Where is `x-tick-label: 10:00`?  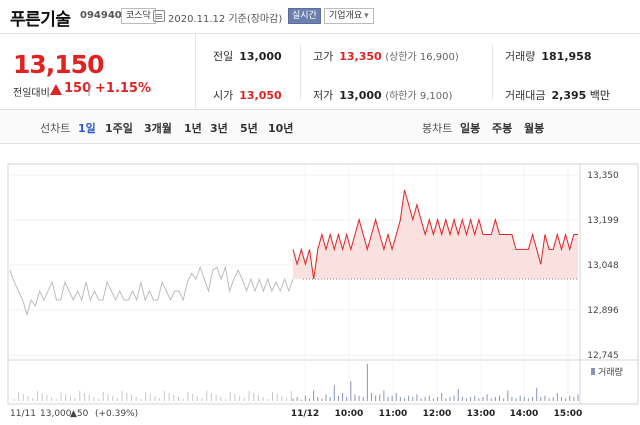 x-tick-label: 10:00 is located at coordinates (349, 414).